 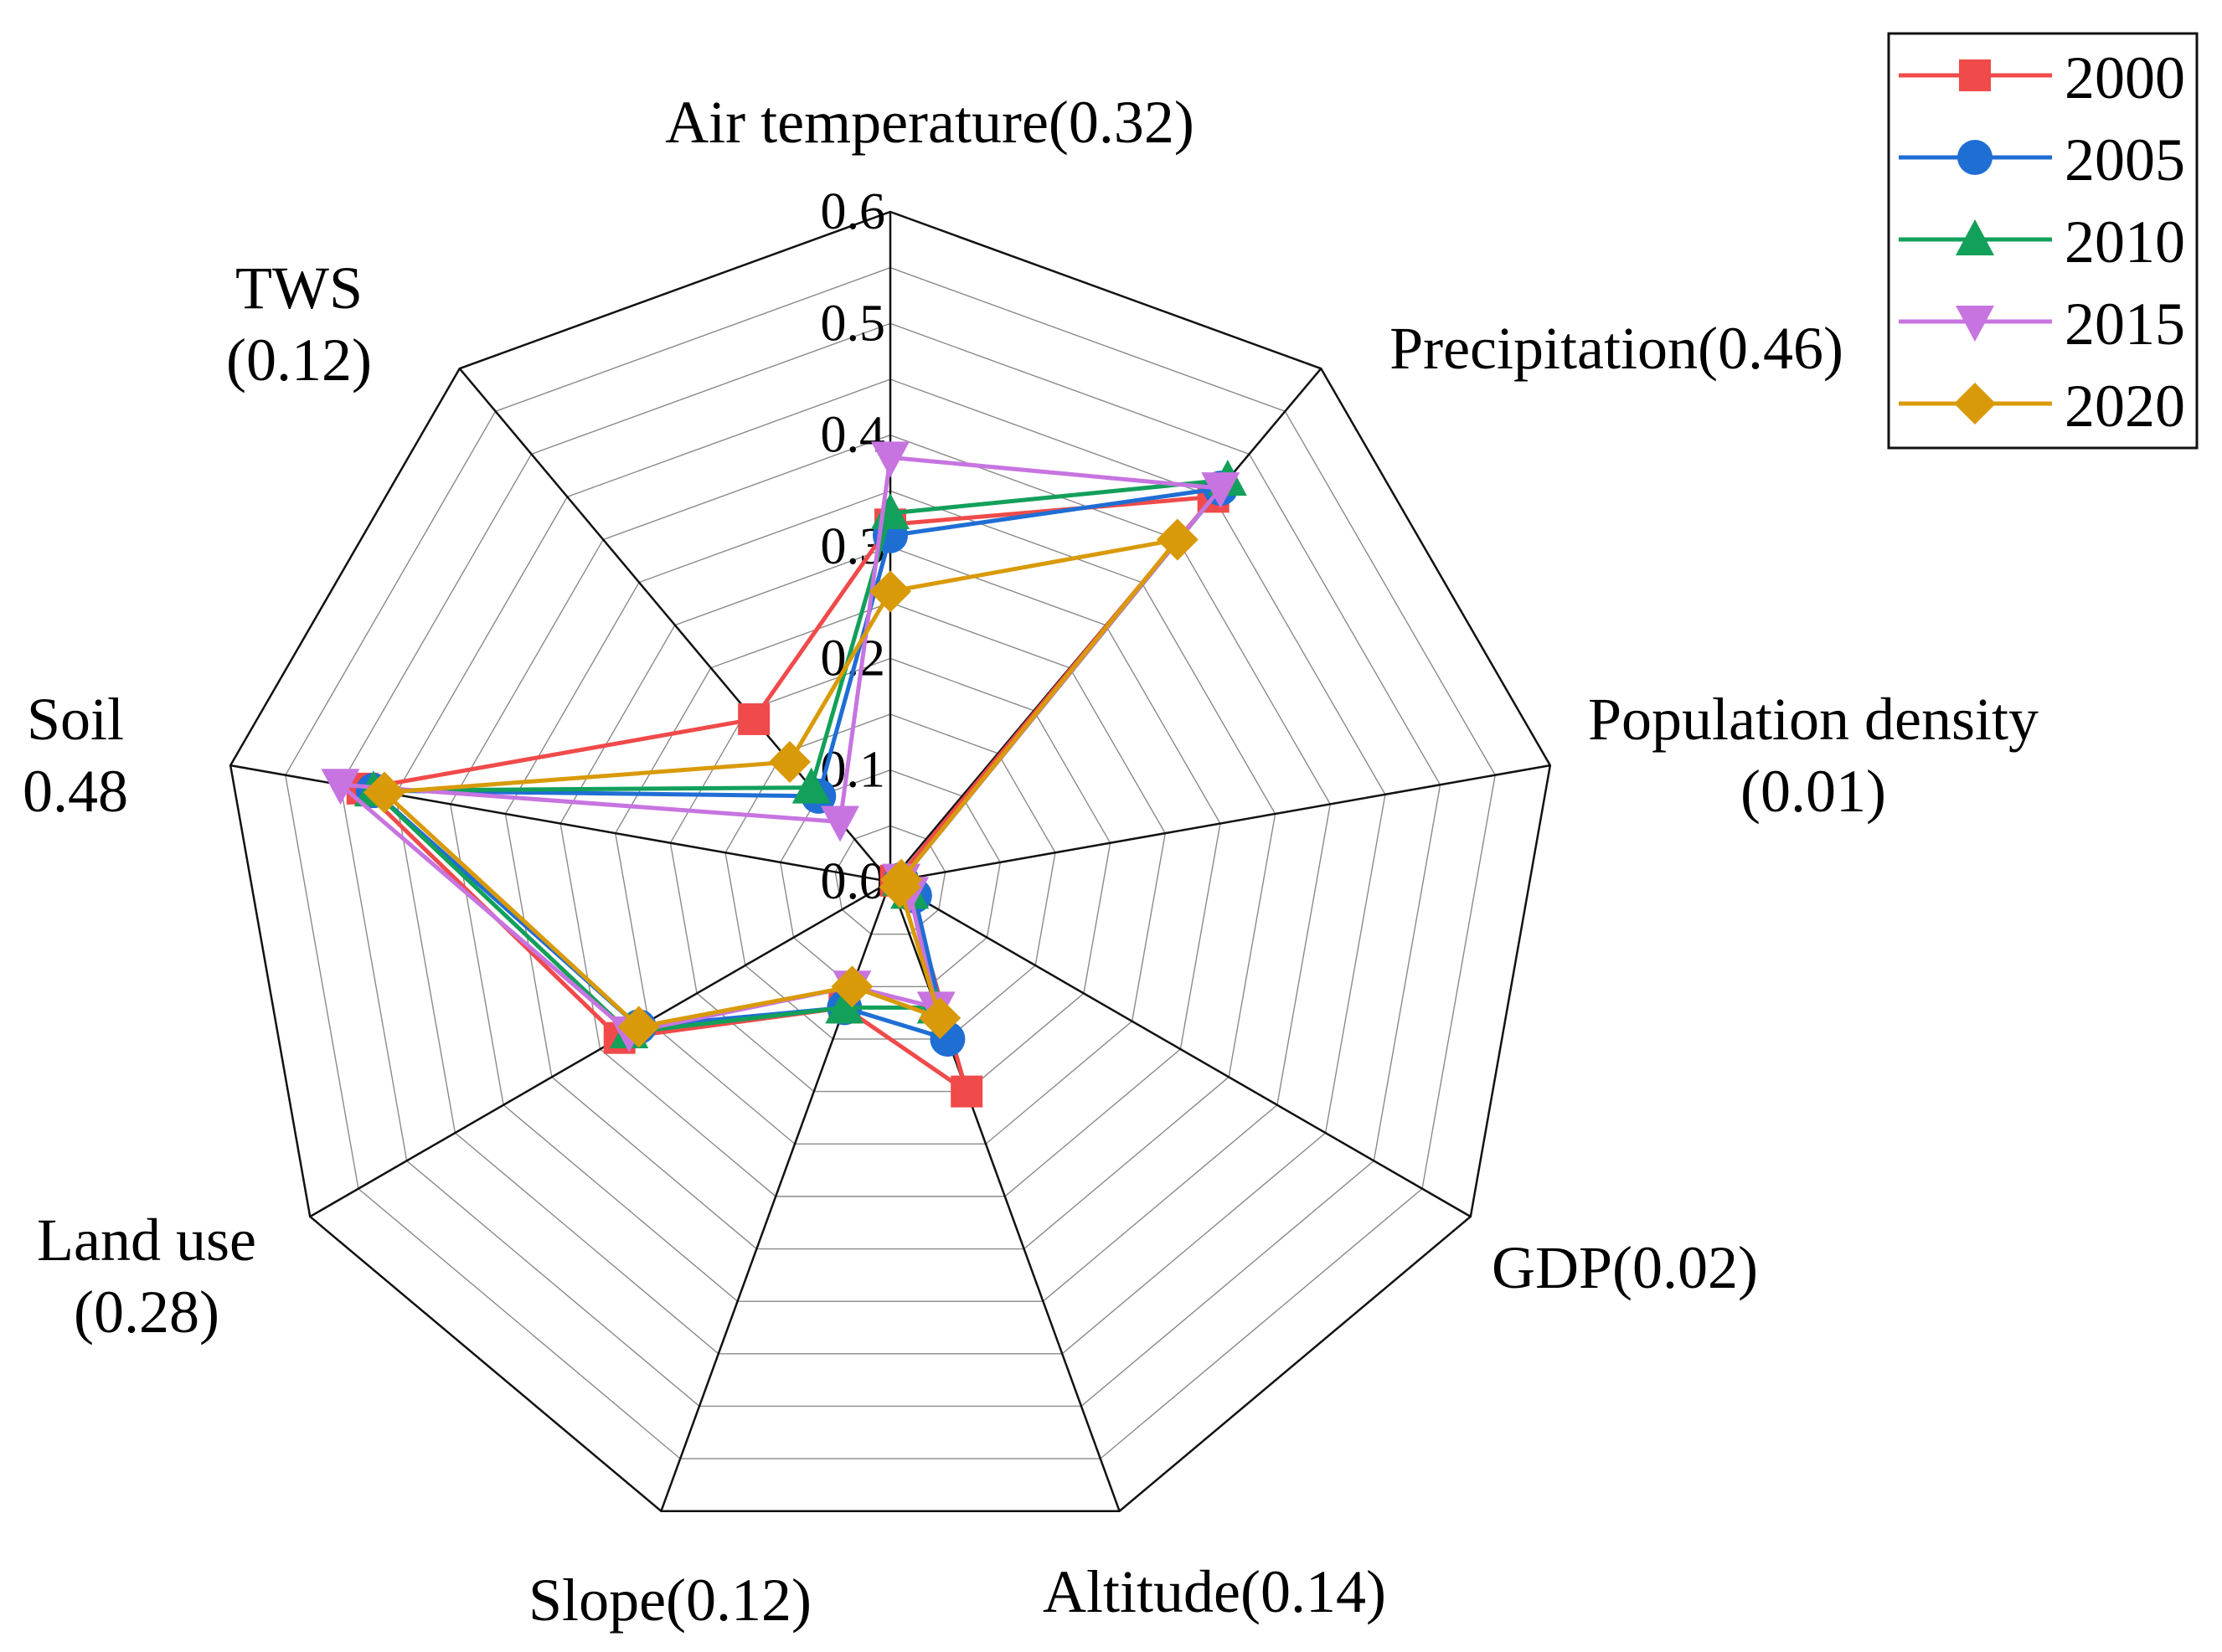 I want to click on axis-label-line: Air temperature(0.32), so click(x=930, y=122).